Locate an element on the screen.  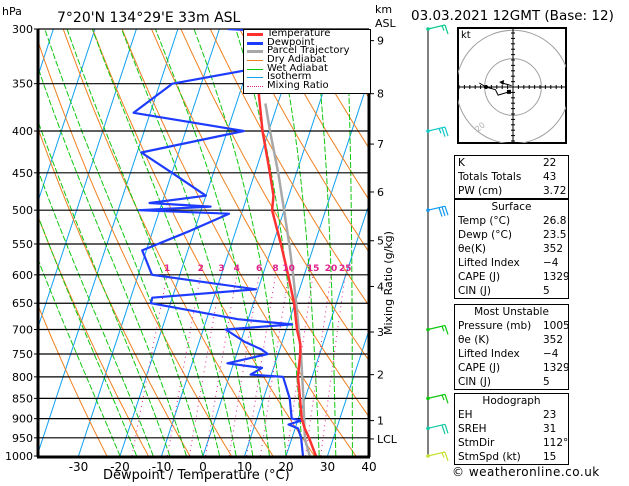
legend-label: Isotherm is located at coordinates (289, 77).